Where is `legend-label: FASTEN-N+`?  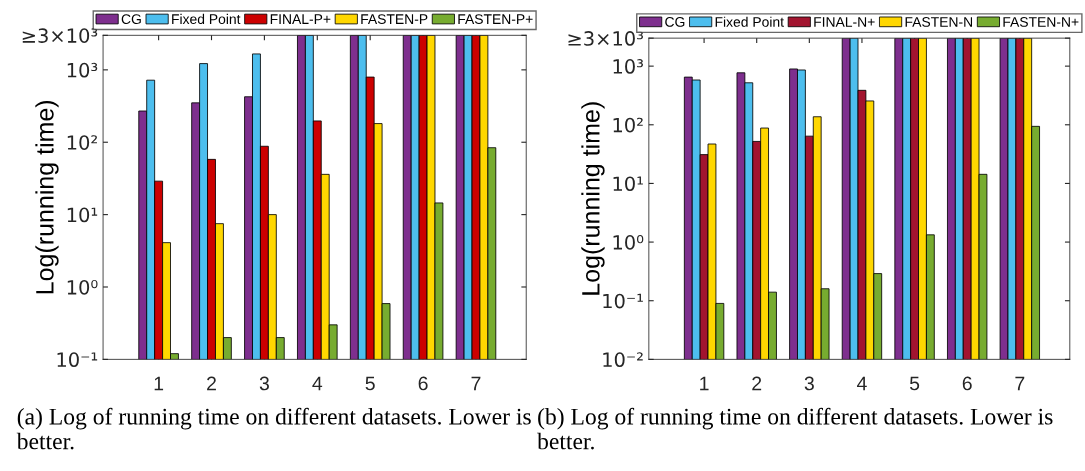 legend-label: FASTEN-N+ is located at coordinates (1041, 22).